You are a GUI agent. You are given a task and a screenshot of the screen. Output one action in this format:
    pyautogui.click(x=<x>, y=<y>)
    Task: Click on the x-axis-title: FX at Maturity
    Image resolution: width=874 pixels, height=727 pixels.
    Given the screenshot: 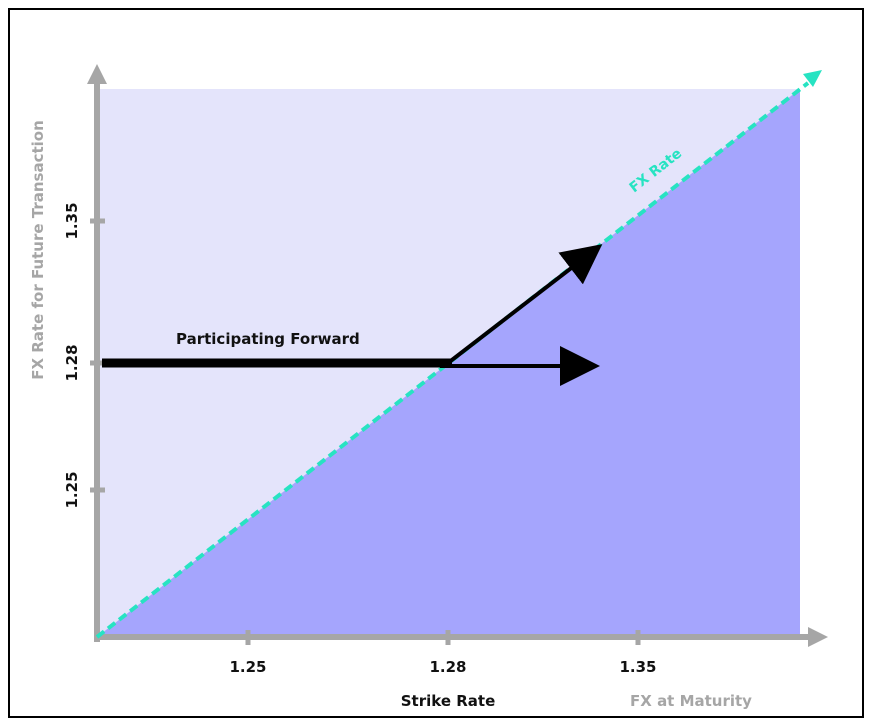 What is the action you would take?
    pyautogui.click(x=691, y=701)
    